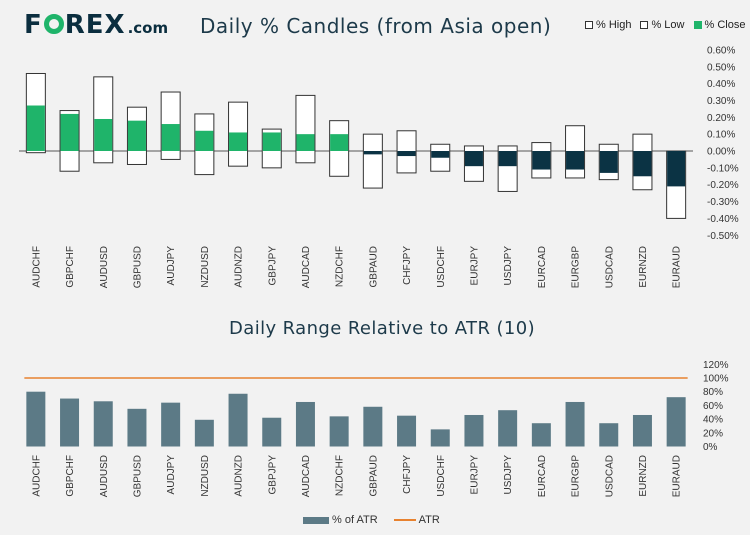  What do you see at coordinates (148, 28) in the screenshot?
I see `logo-suffix: .com` at bounding box center [148, 28].